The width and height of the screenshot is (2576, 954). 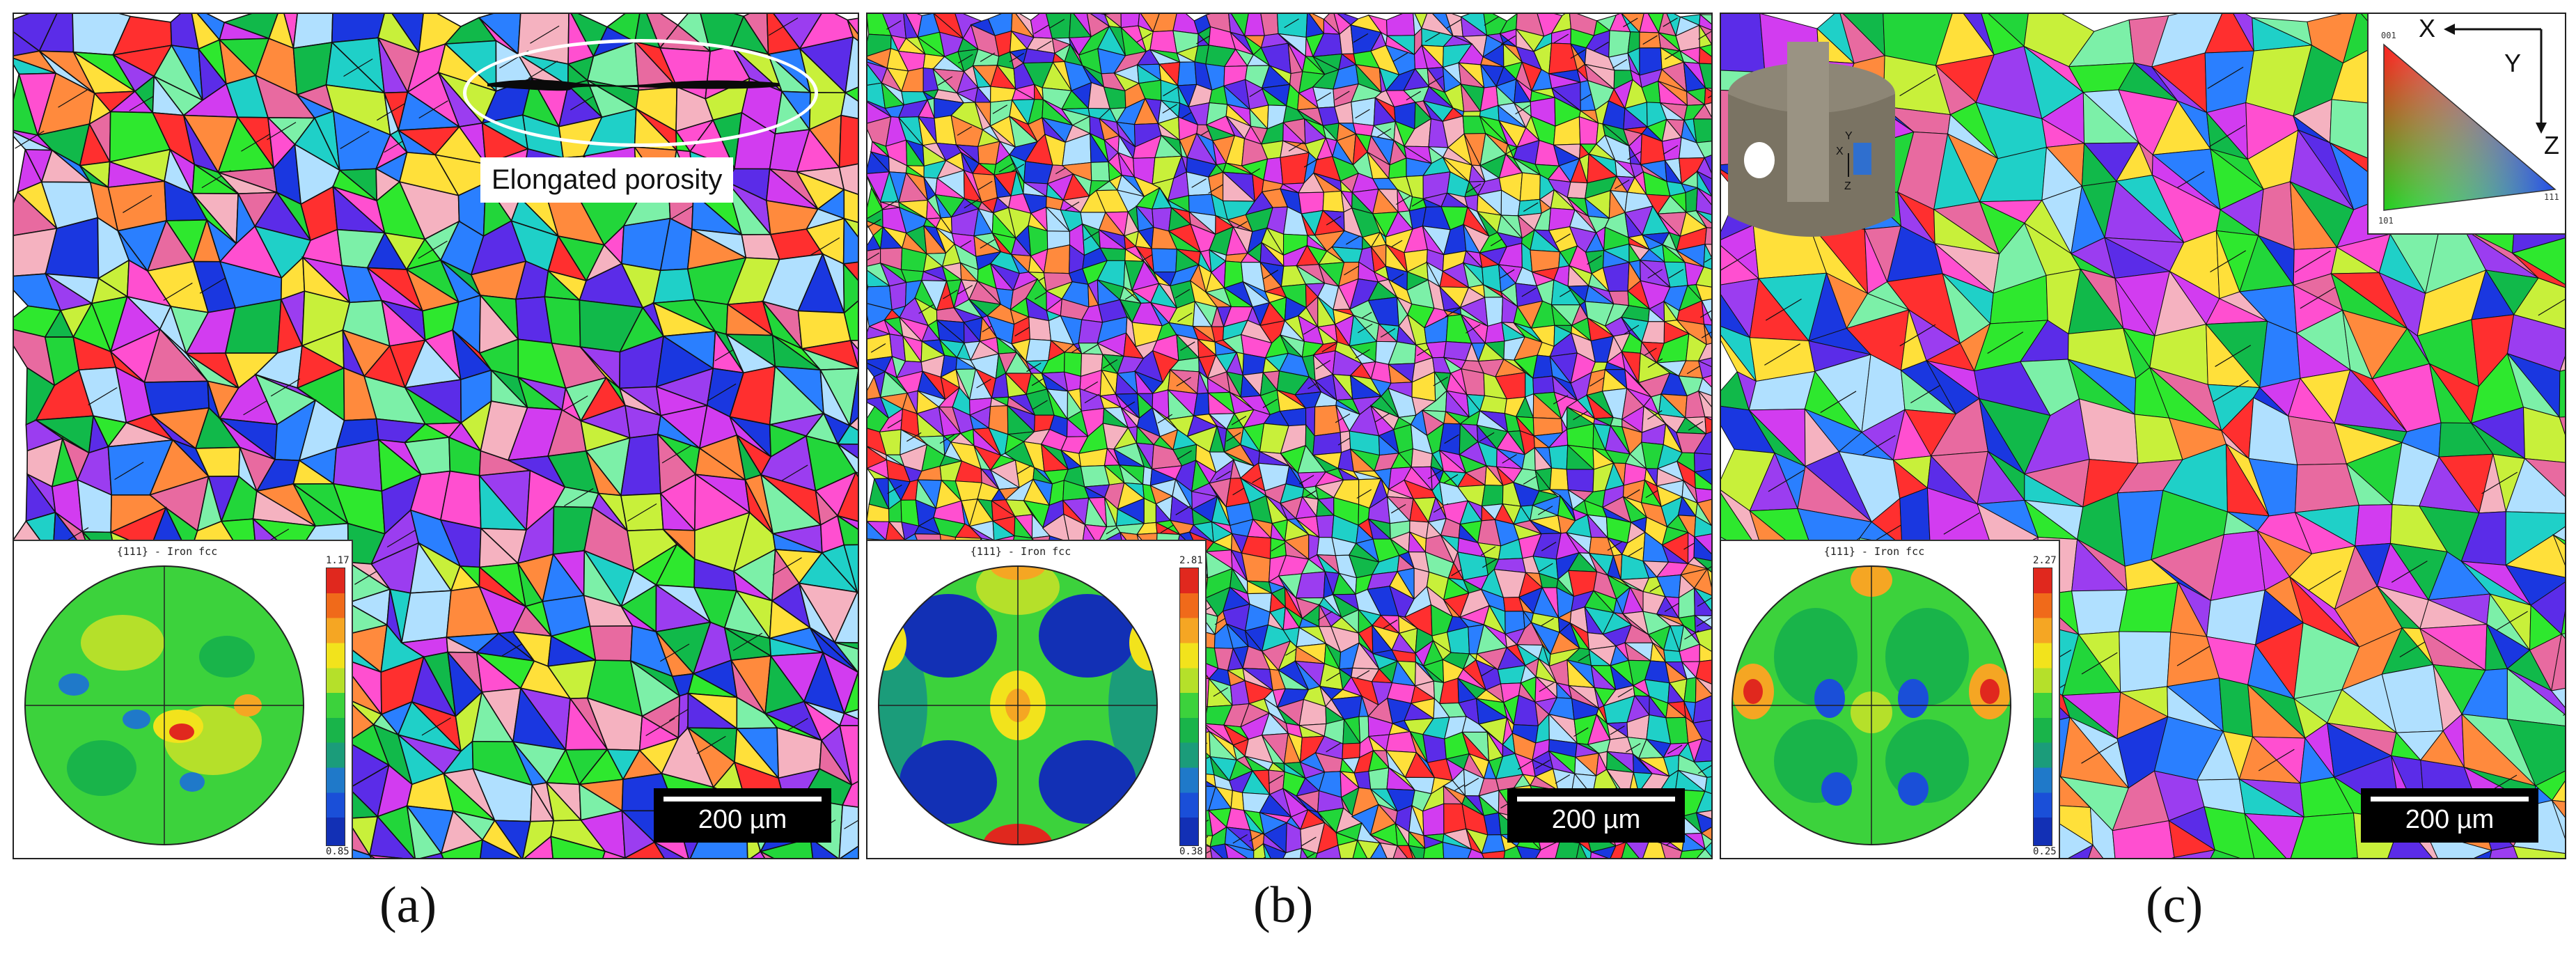 What do you see at coordinates (2551, 197) in the screenshot?
I see `ipf-pole-111: 111` at bounding box center [2551, 197].